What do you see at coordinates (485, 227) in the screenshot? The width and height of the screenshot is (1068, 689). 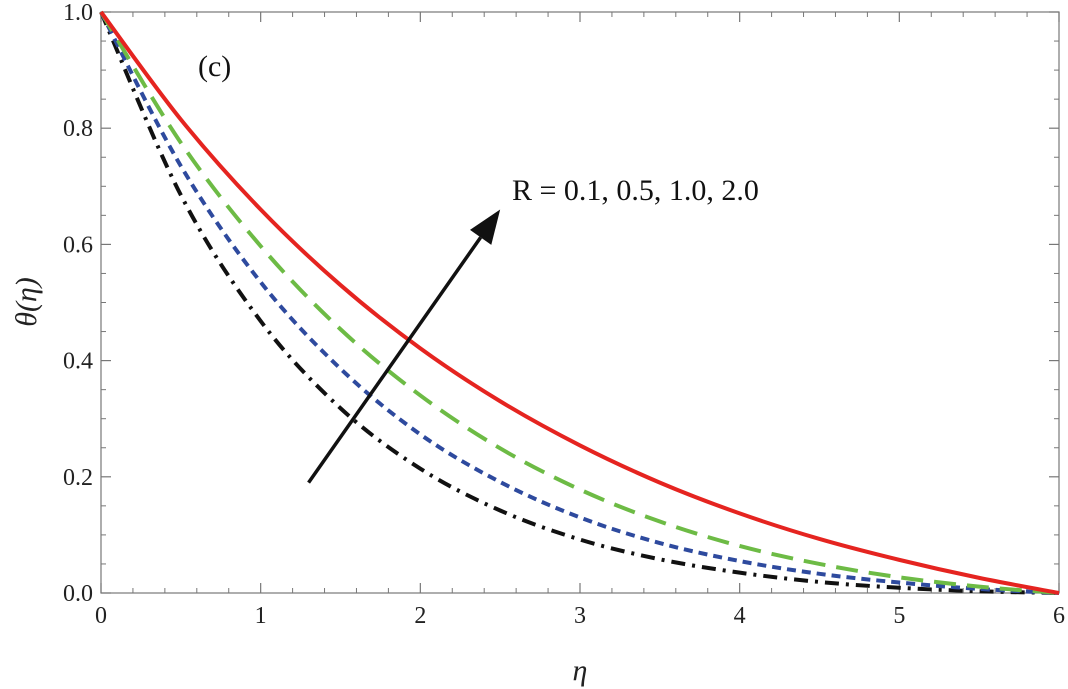 I see `arrow-head` at bounding box center [485, 227].